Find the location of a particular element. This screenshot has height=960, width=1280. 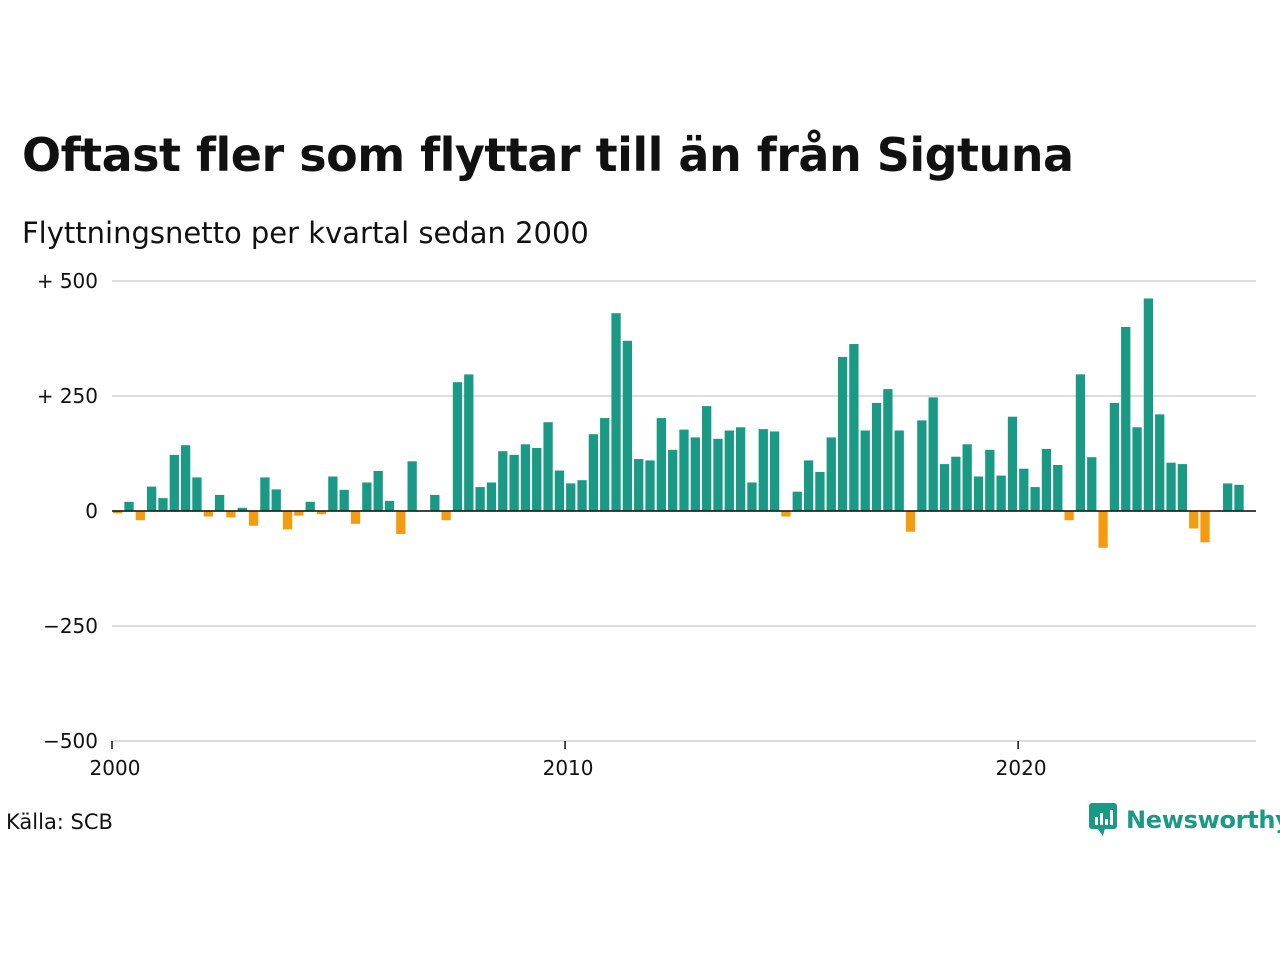

x-tick-label: 2020 is located at coordinates (1021, 768).